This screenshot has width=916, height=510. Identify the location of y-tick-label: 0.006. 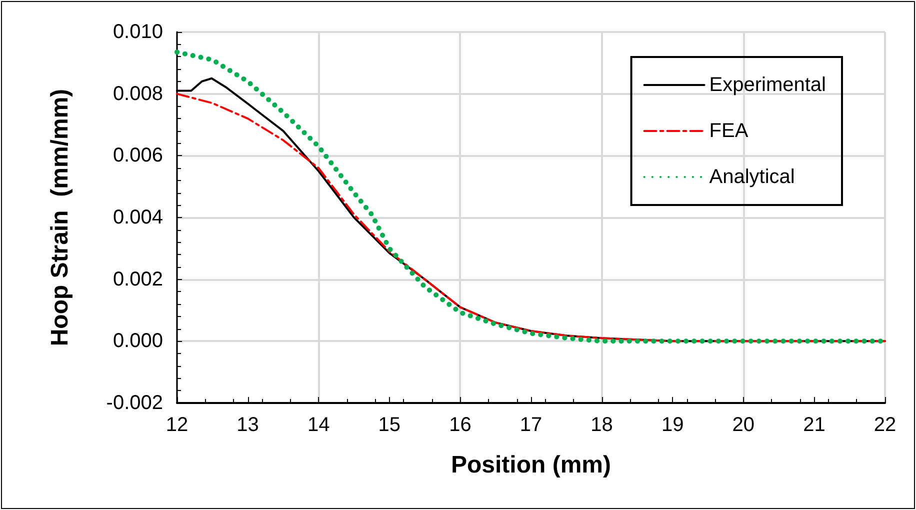
(137, 155).